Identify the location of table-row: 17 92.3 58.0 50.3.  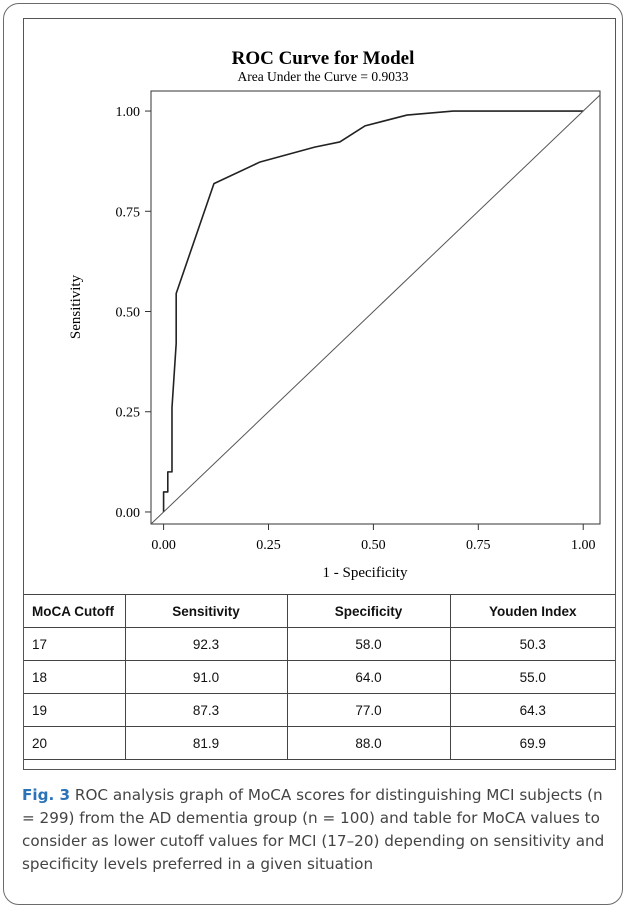
(319, 644).